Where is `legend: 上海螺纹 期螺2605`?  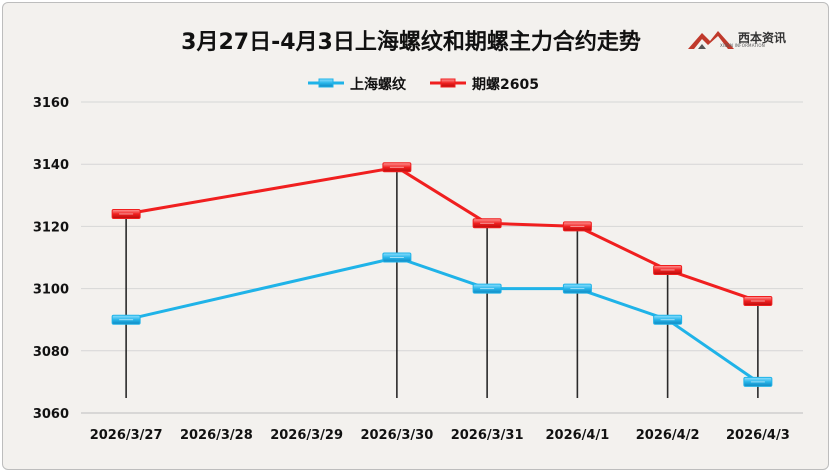 legend: 上海螺纹 期螺2605 is located at coordinates (423, 84).